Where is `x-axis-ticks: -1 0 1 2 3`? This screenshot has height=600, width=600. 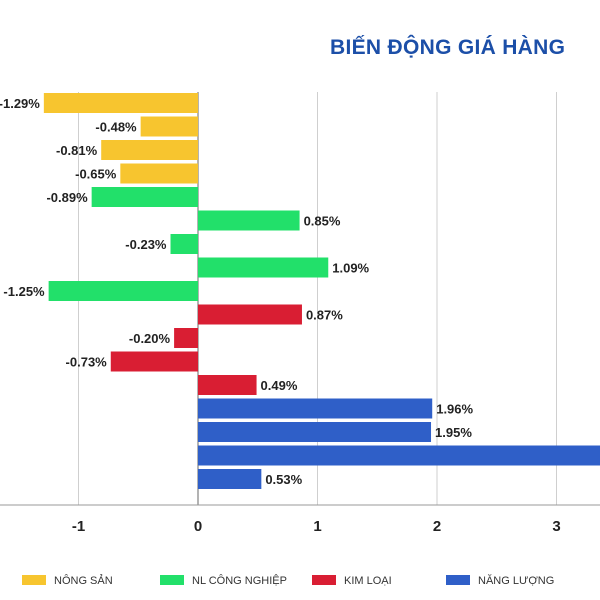 x-axis-ticks: -1 0 1 2 3 is located at coordinates (316, 526).